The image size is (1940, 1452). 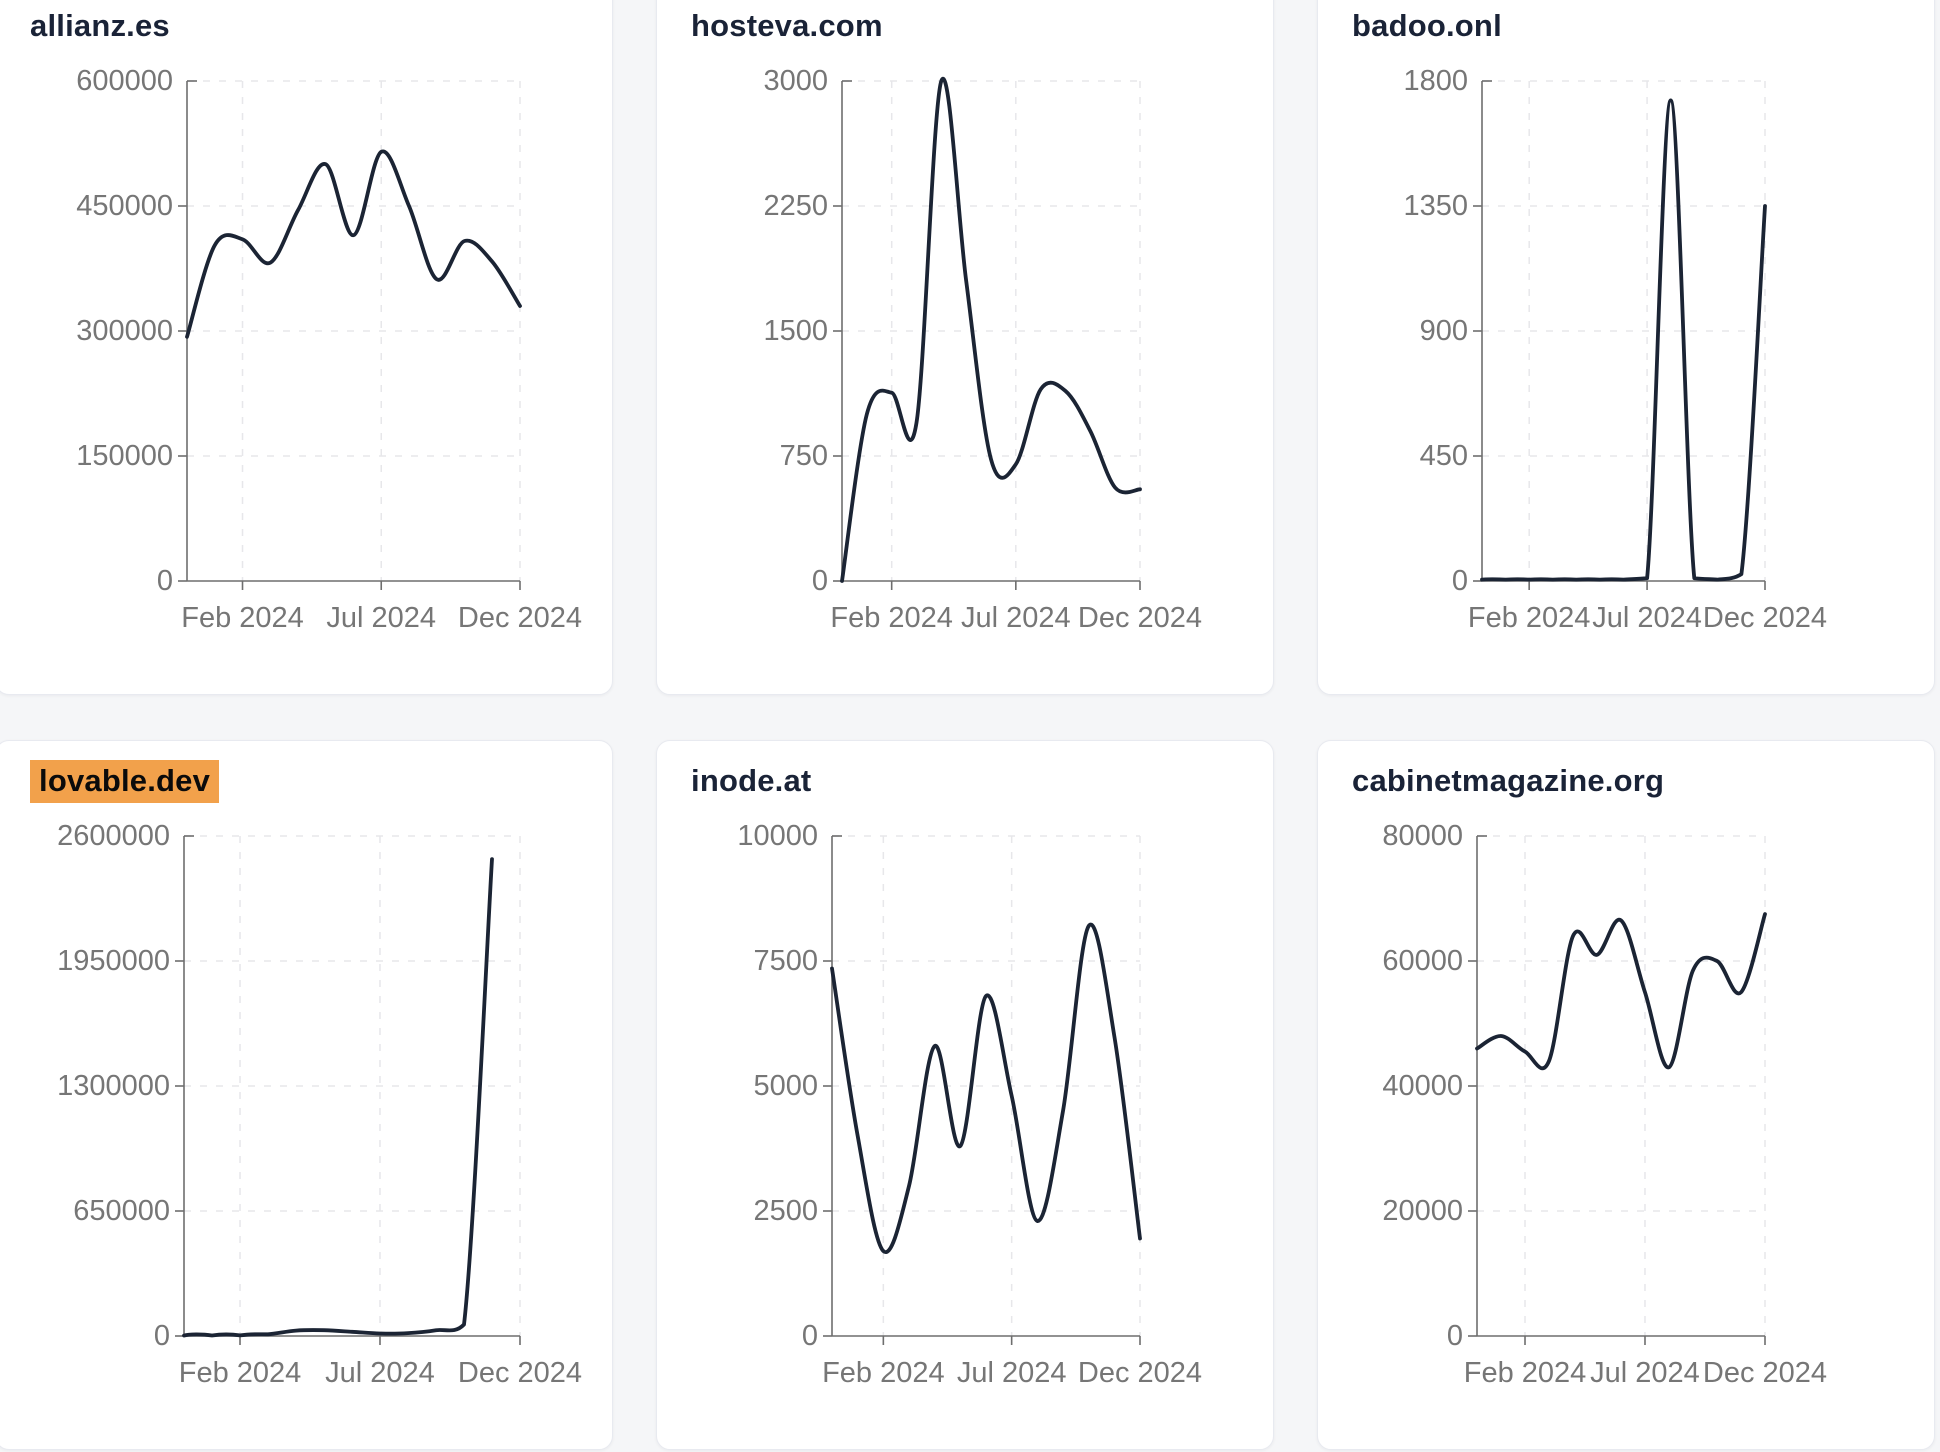 I want to click on chart-title-text: lovable.dev, so click(x=125, y=781).